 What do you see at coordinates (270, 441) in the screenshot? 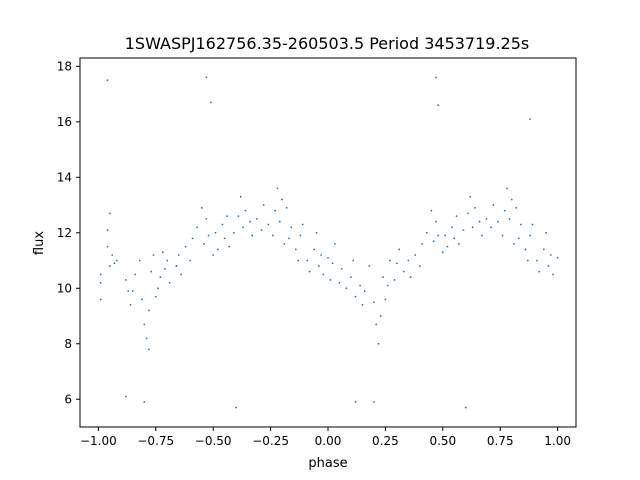
I see `x-tick-label: −0.25` at bounding box center [270, 441].